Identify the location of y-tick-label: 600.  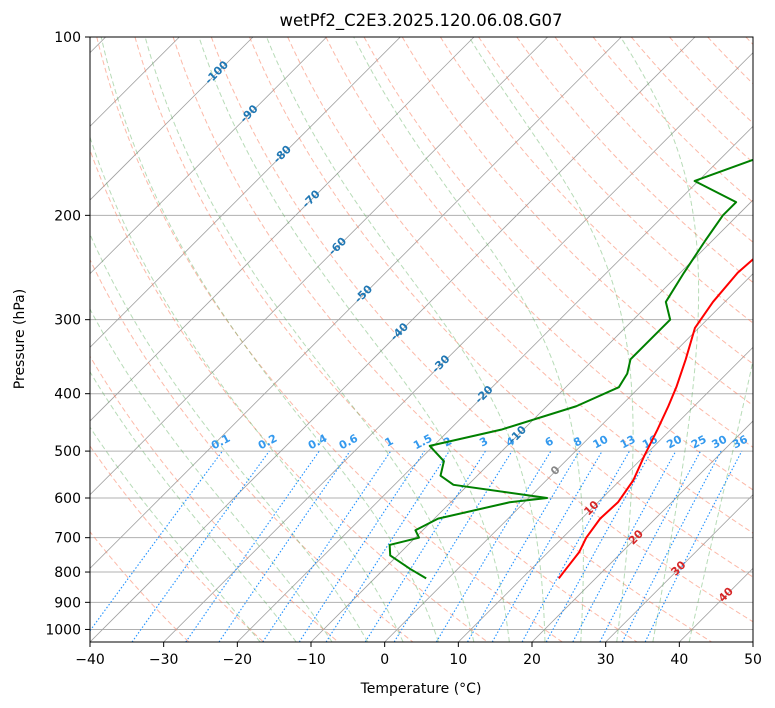
(67, 499).